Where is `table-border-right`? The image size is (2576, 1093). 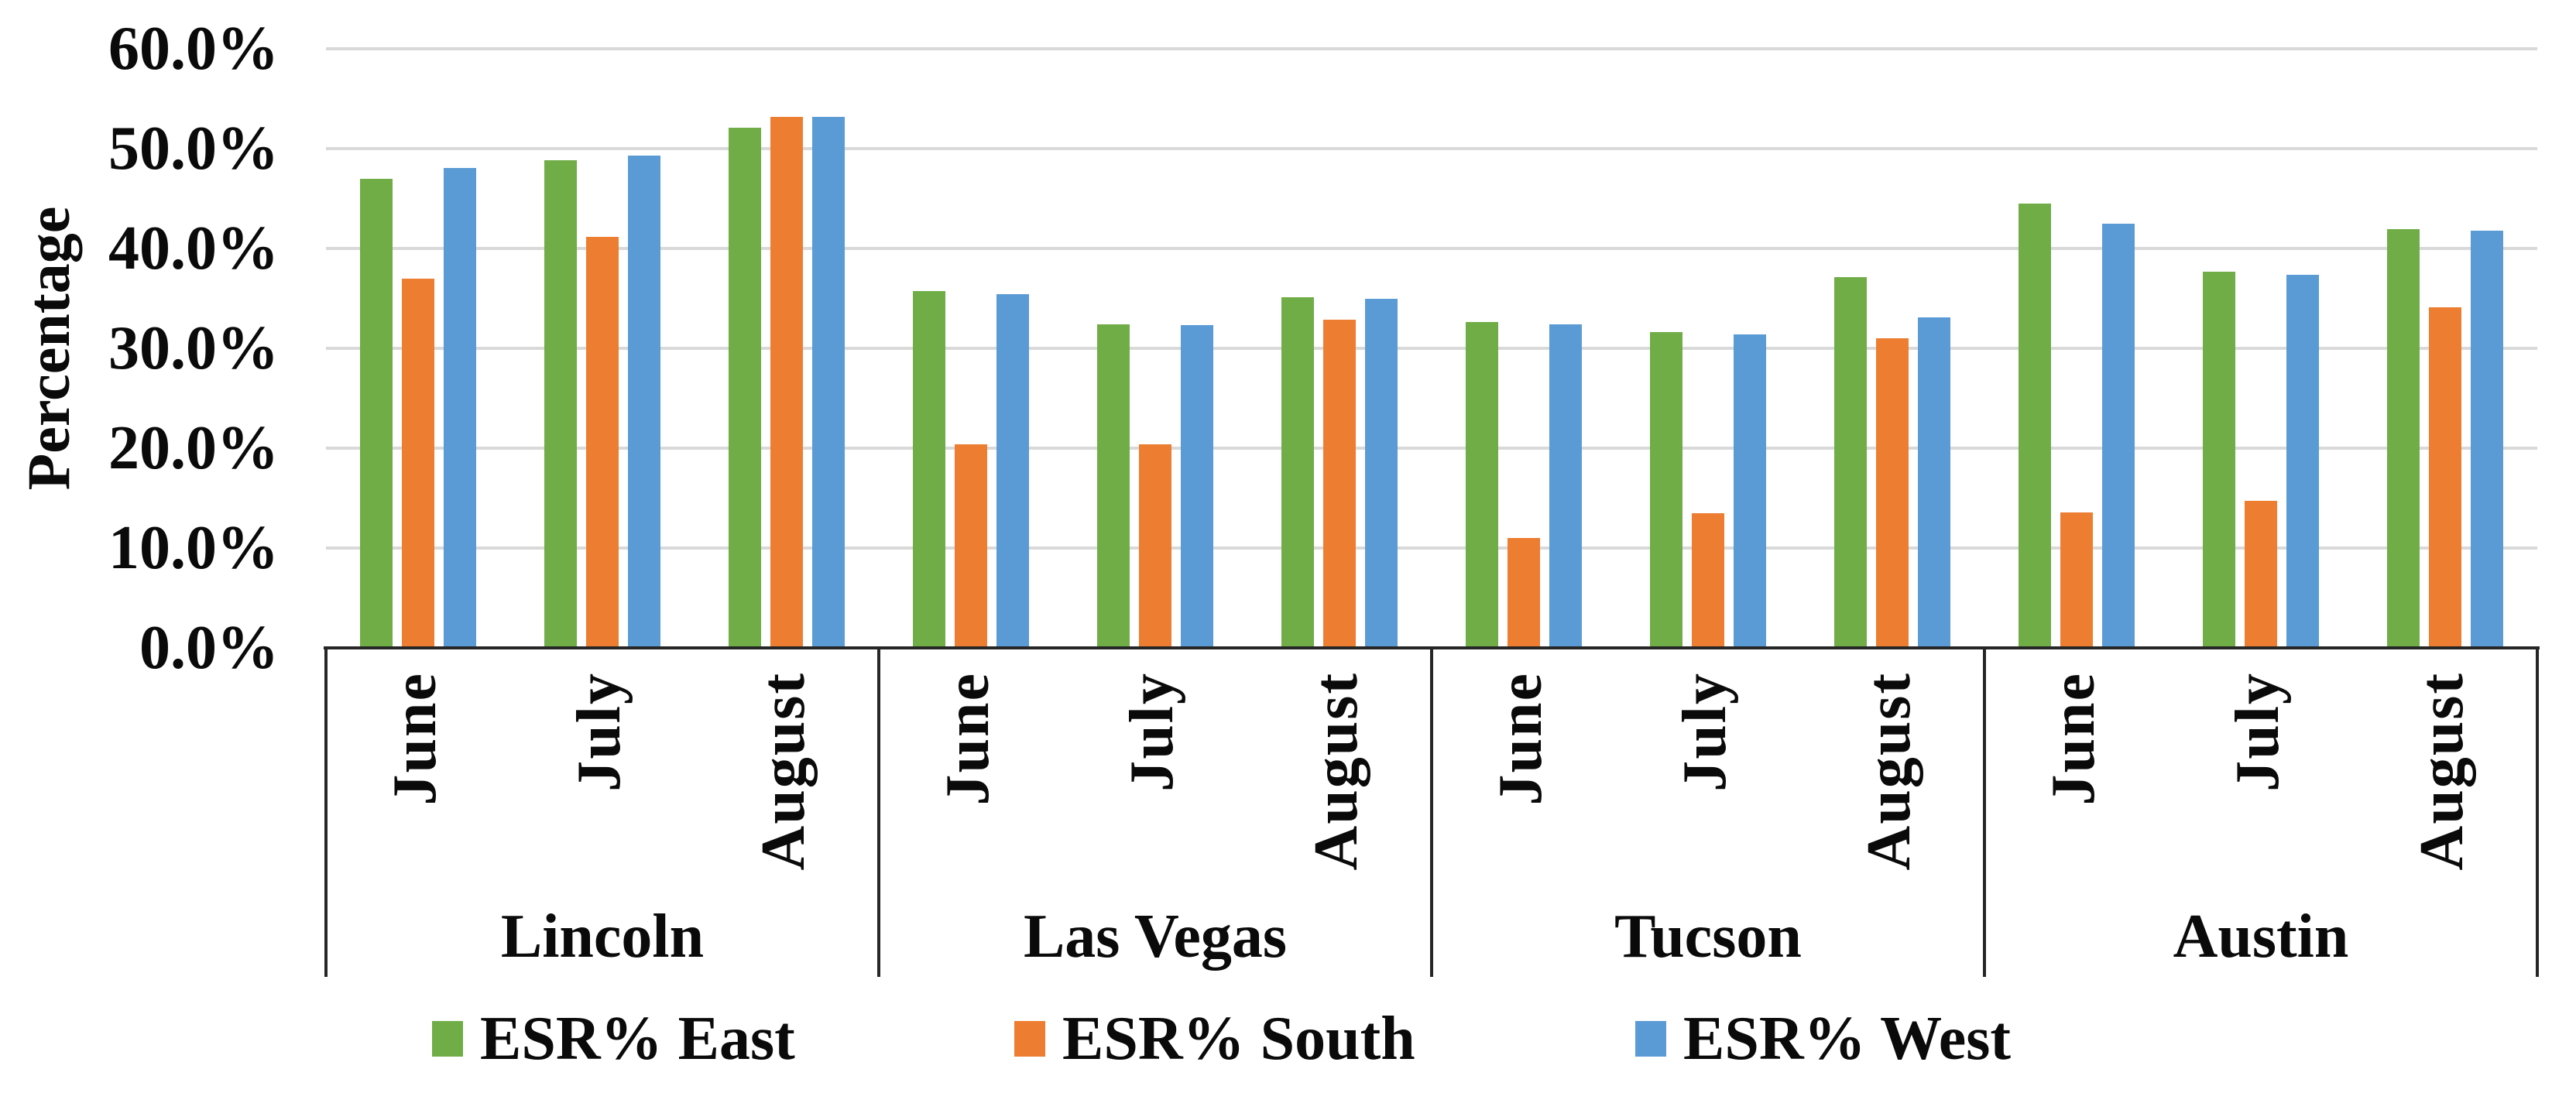
table-border-right is located at coordinates (2537, 812).